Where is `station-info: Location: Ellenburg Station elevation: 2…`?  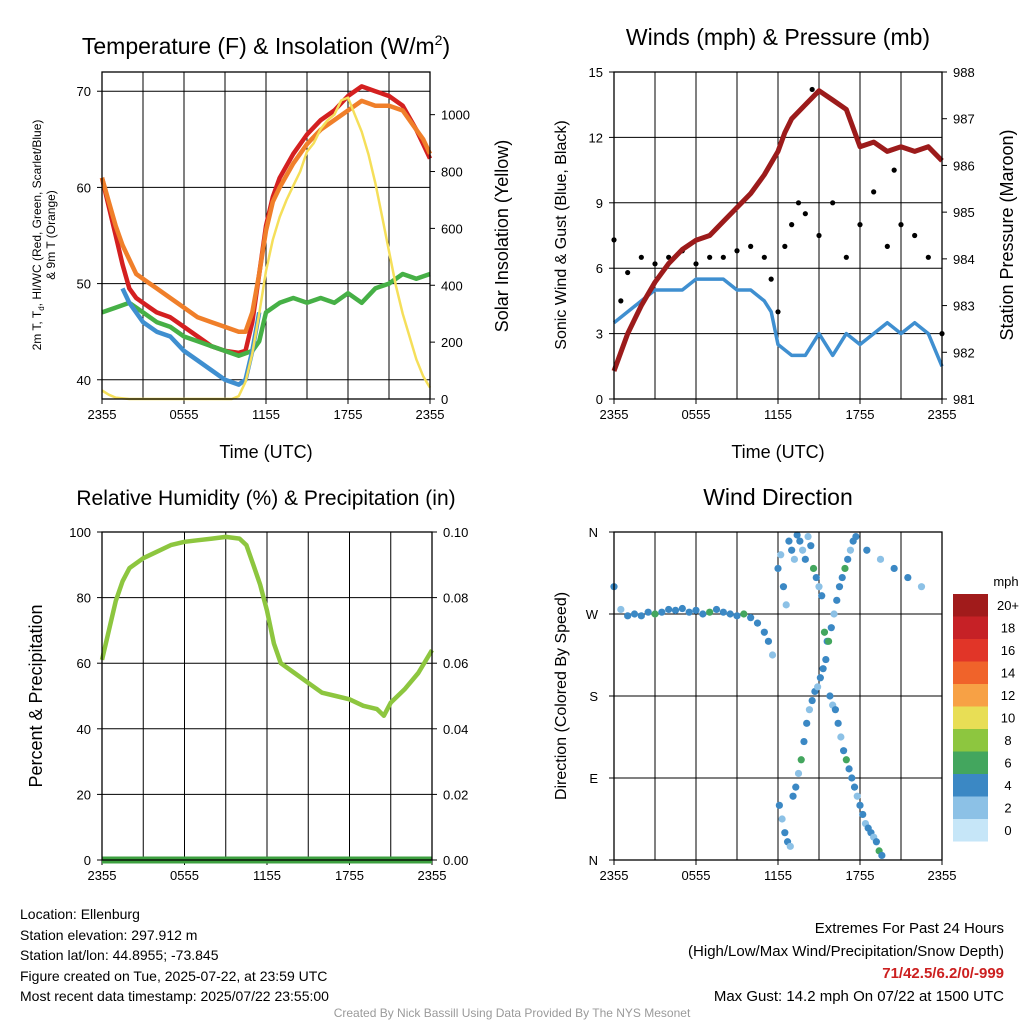
station-info: Location: Ellenburg Station elevation: 2… is located at coordinates (174, 955).